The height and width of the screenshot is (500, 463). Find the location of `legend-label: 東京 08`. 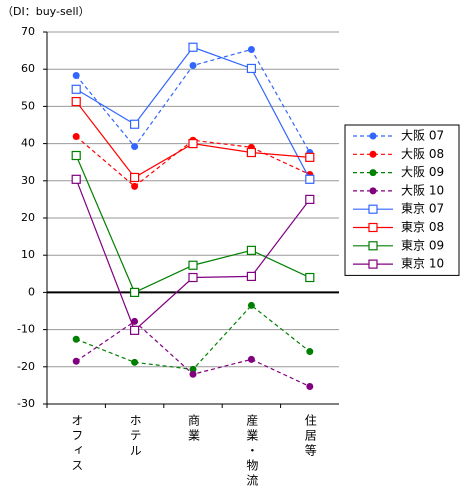

legend-label: 東京 08 is located at coordinates (422, 227).